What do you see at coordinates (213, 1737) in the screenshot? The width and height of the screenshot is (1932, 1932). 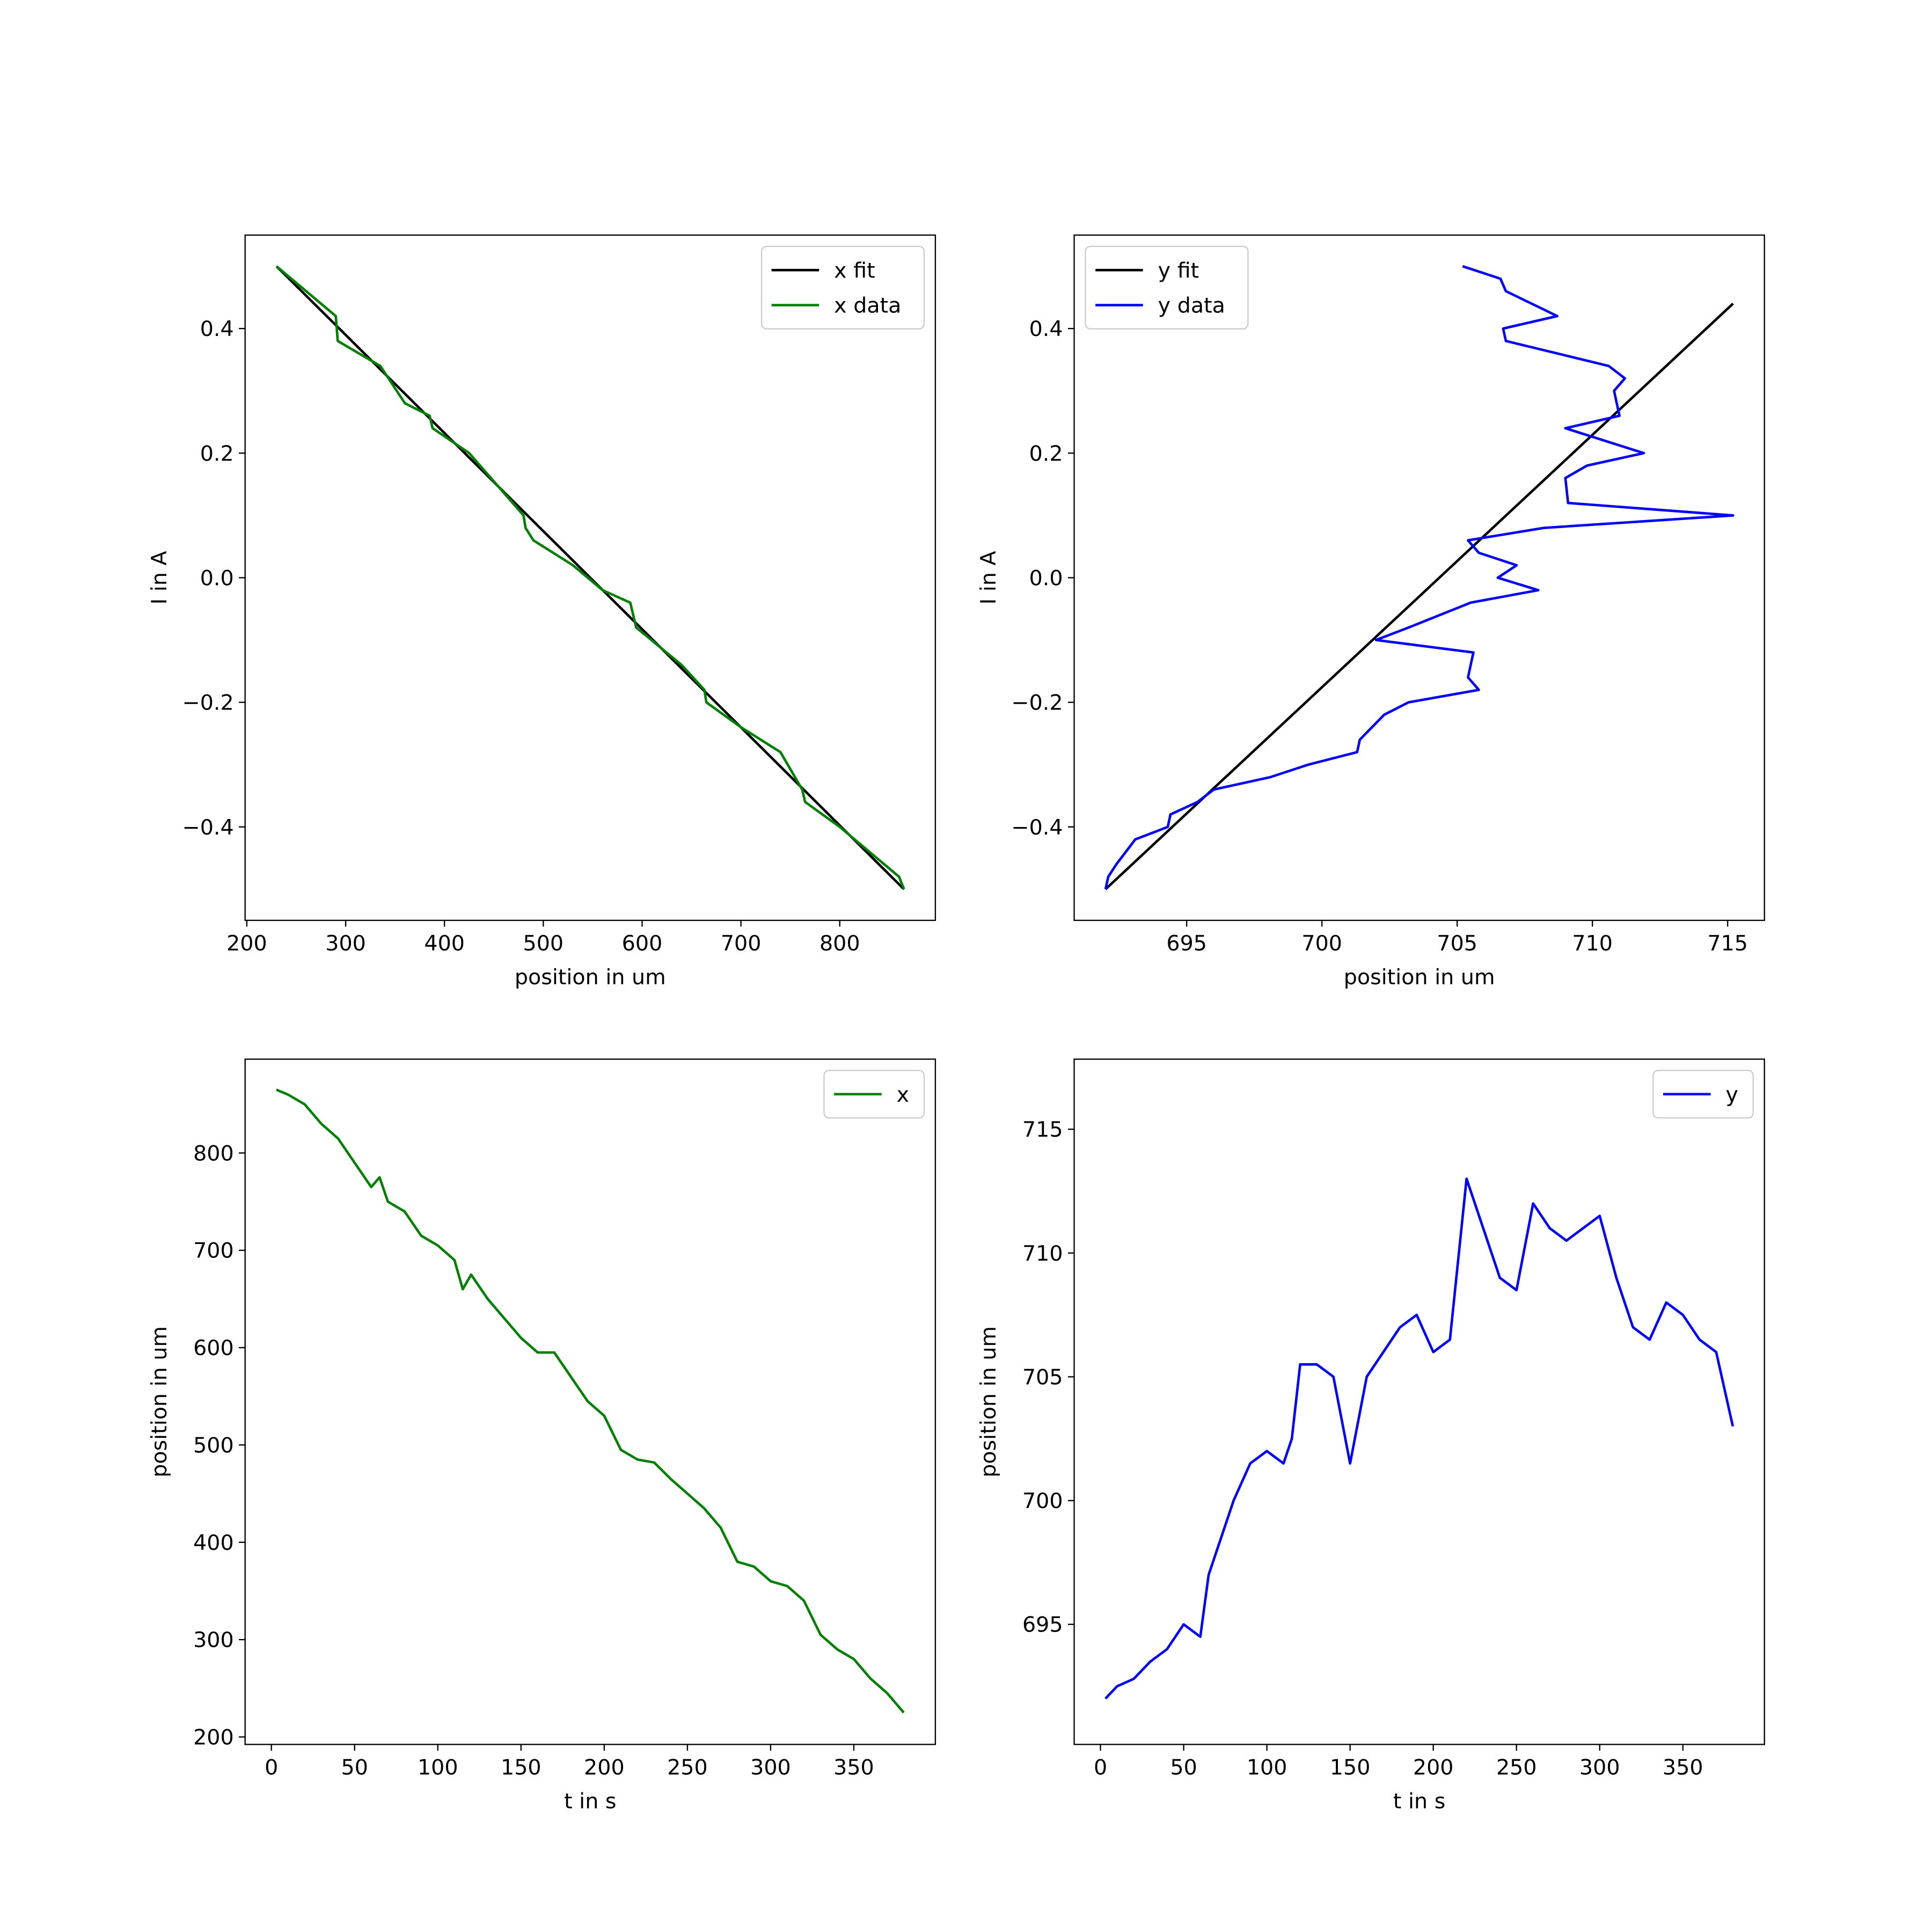 I see `y-tick-label: 200` at bounding box center [213, 1737].